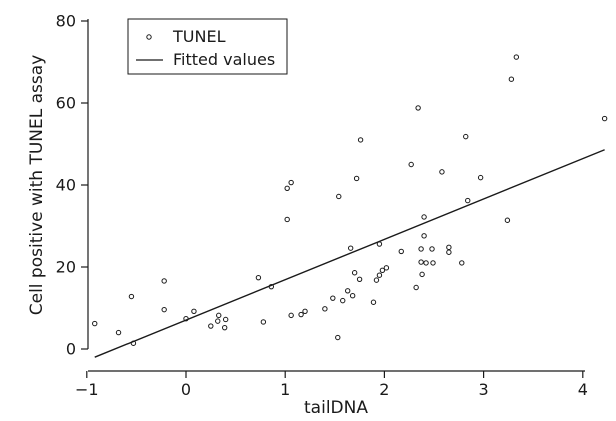 The height and width of the screenshot is (421, 616). Describe the element at coordinates (87, 389) in the screenshot. I see `x-tick-label: −1` at that location.